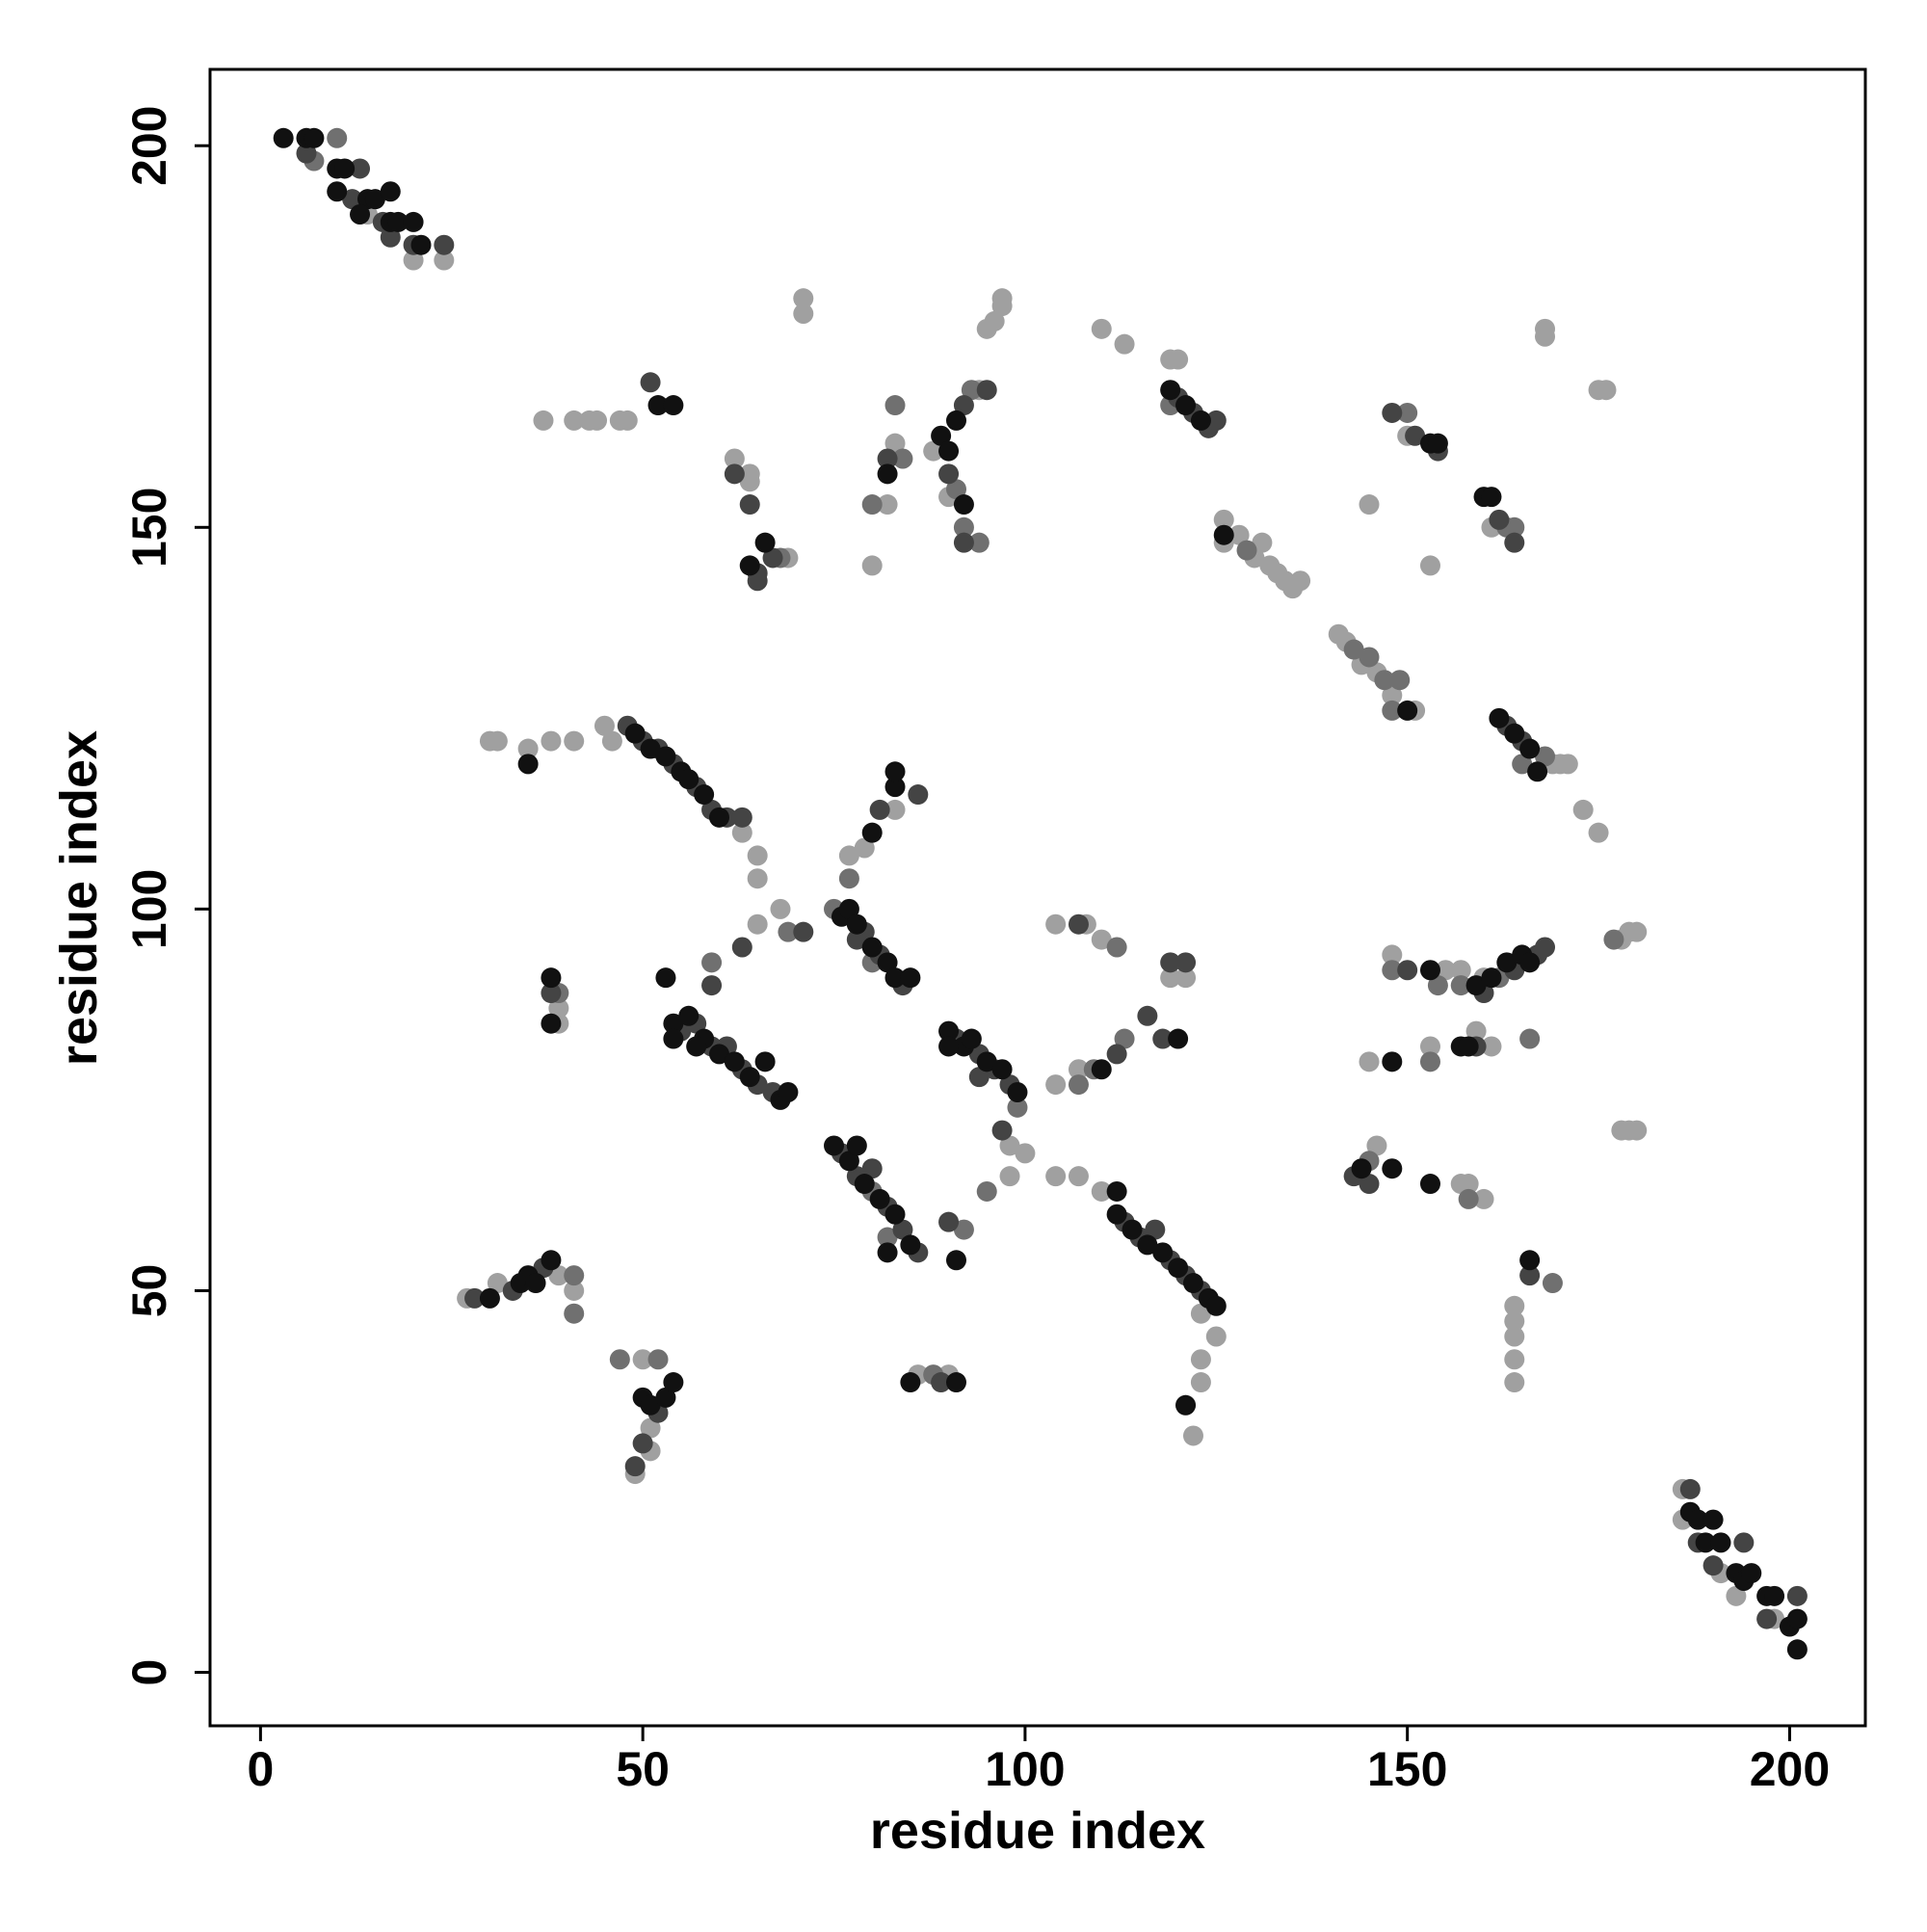 Image resolution: width=1927 pixels, height=1932 pixels. I want to click on y-tick-label: 0, so click(149, 1672).